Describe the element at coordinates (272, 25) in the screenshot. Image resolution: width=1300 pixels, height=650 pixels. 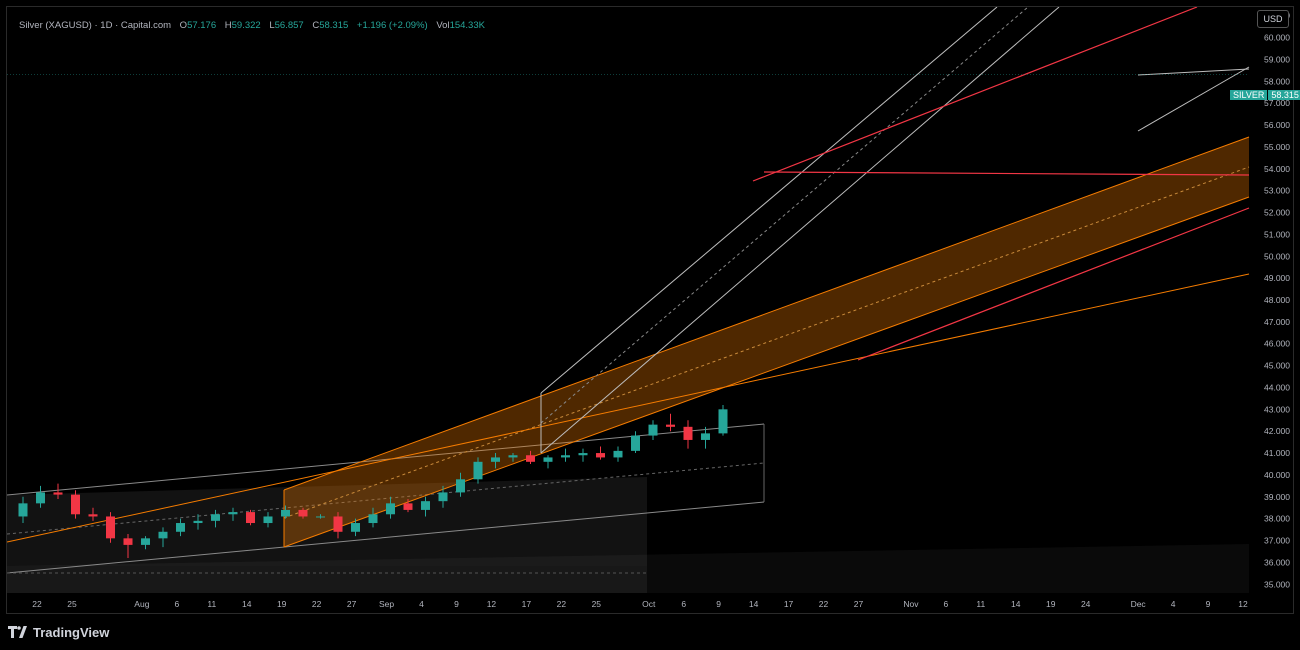
I see `low-label: L` at that location.